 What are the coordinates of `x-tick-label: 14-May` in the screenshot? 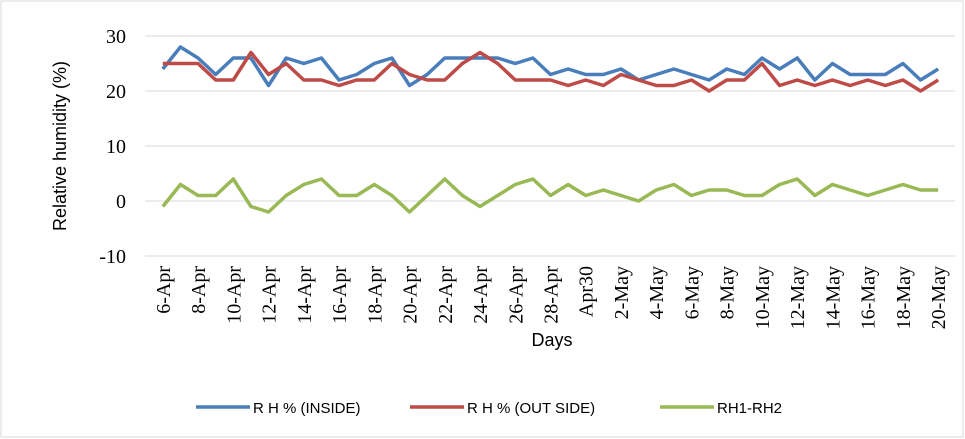 It's located at (833, 297).